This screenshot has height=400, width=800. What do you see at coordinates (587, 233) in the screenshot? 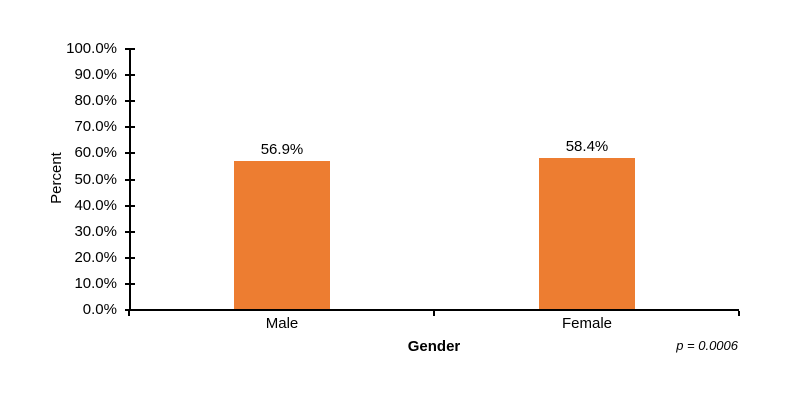
I see `bar-female` at bounding box center [587, 233].